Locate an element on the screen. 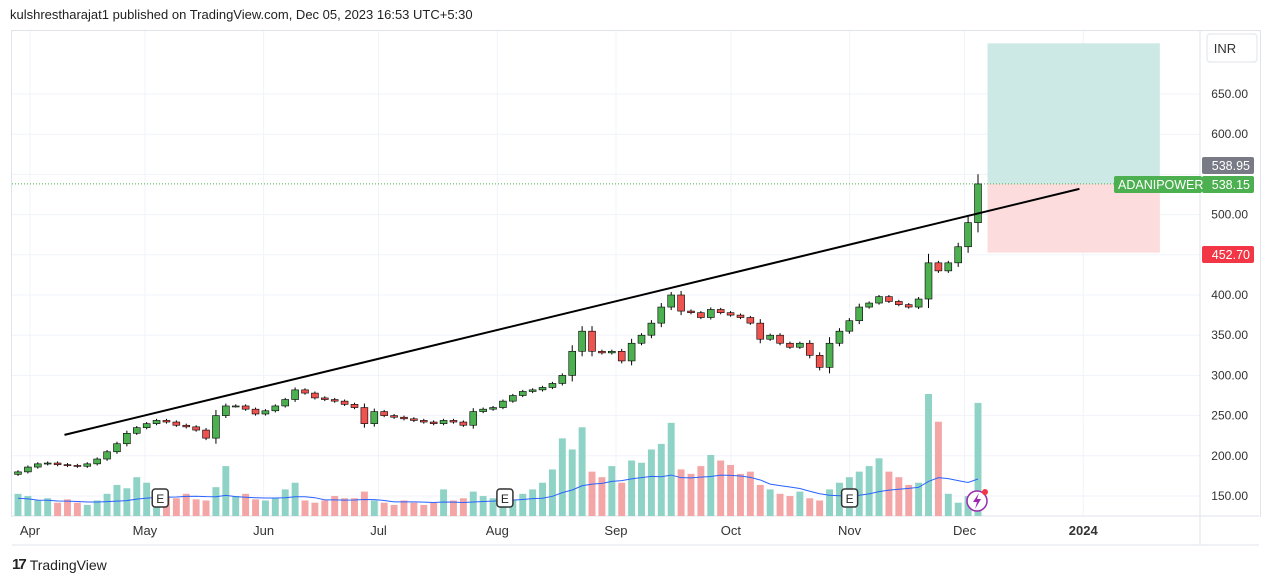 This screenshot has width=1272, height=585. footer: 17 TradingView is located at coordinates (59, 564).